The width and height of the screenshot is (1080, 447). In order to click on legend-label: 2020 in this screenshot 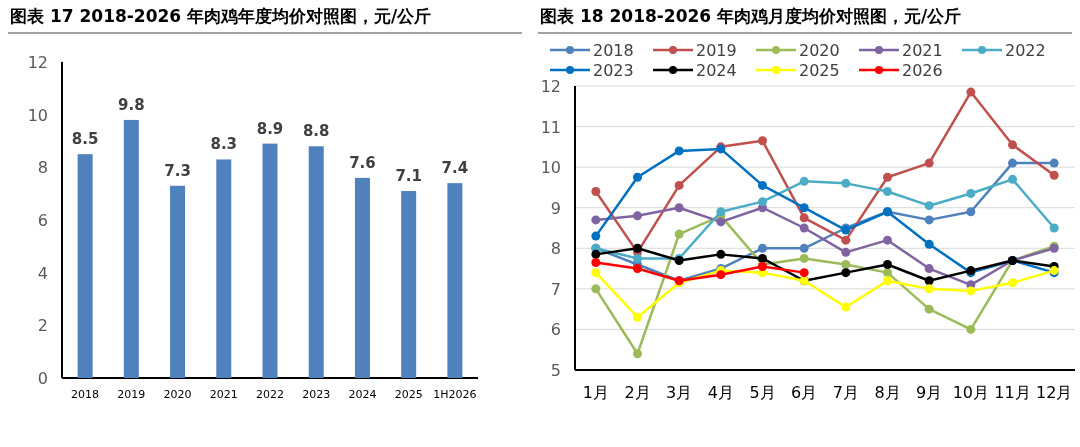, I will do `click(819, 50)`.